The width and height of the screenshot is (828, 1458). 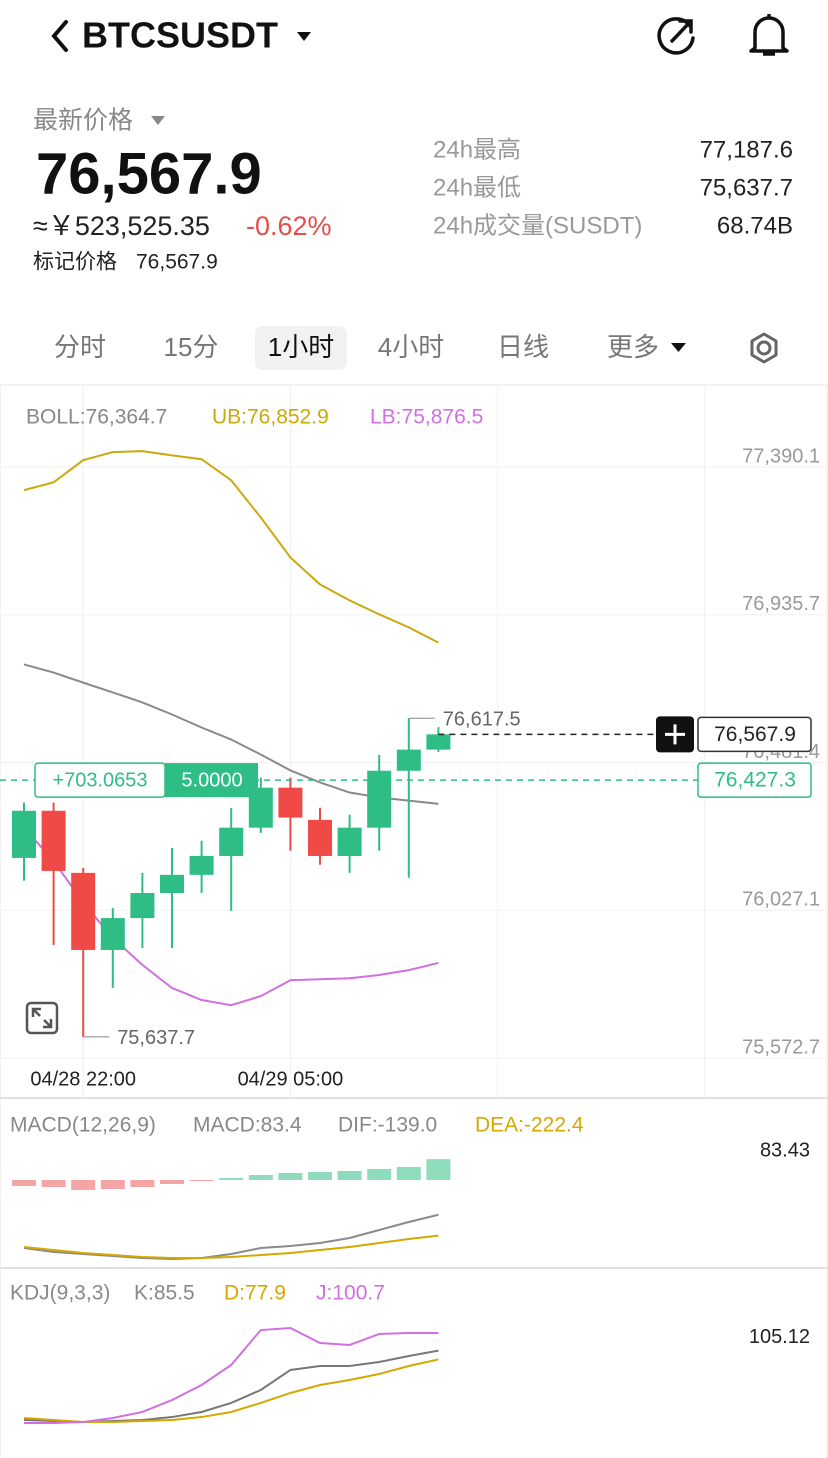 I want to click on d-value: D:77.9, so click(x=255, y=1293).